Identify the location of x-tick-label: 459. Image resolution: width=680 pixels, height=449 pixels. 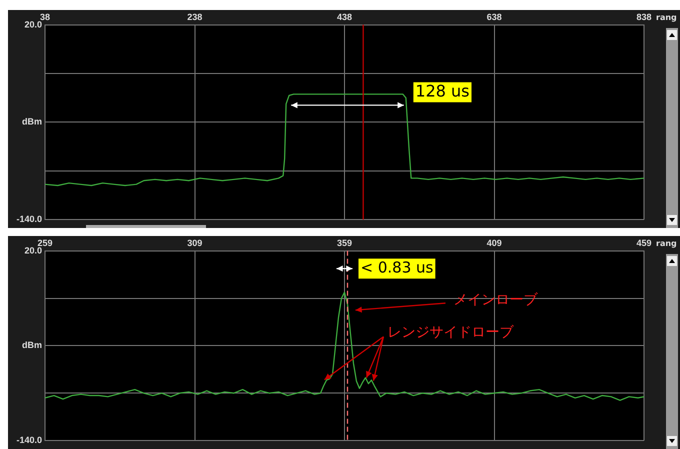
(644, 243).